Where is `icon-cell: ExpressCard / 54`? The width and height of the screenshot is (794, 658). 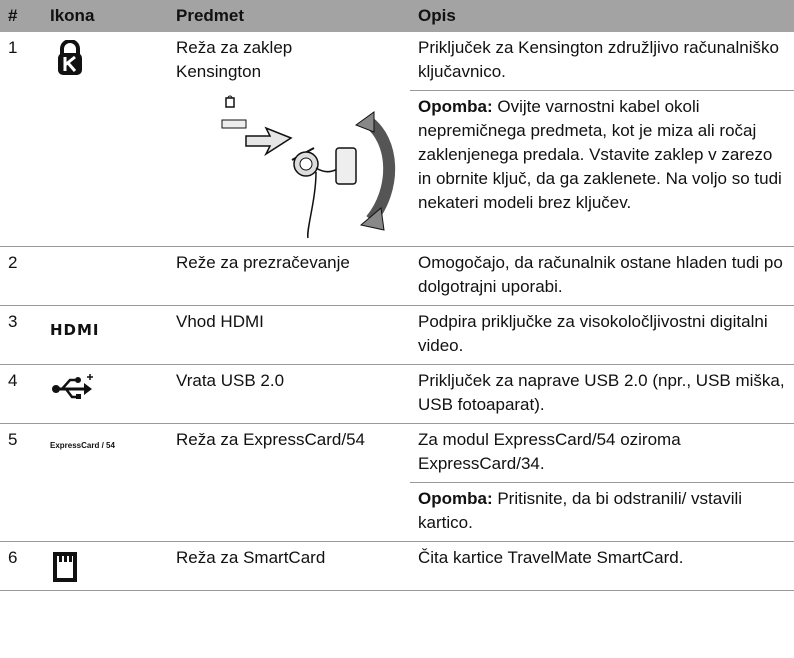 icon-cell: ExpressCard / 54 is located at coordinates (105, 482).